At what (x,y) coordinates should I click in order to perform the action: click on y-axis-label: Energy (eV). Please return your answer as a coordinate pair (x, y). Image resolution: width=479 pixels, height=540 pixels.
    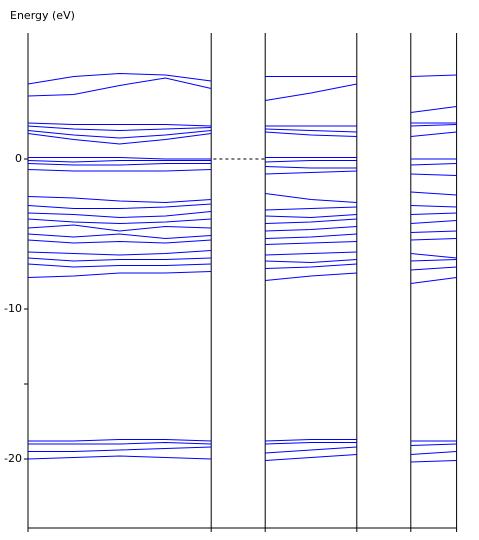
    Looking at the image, I should click on (42, 15).